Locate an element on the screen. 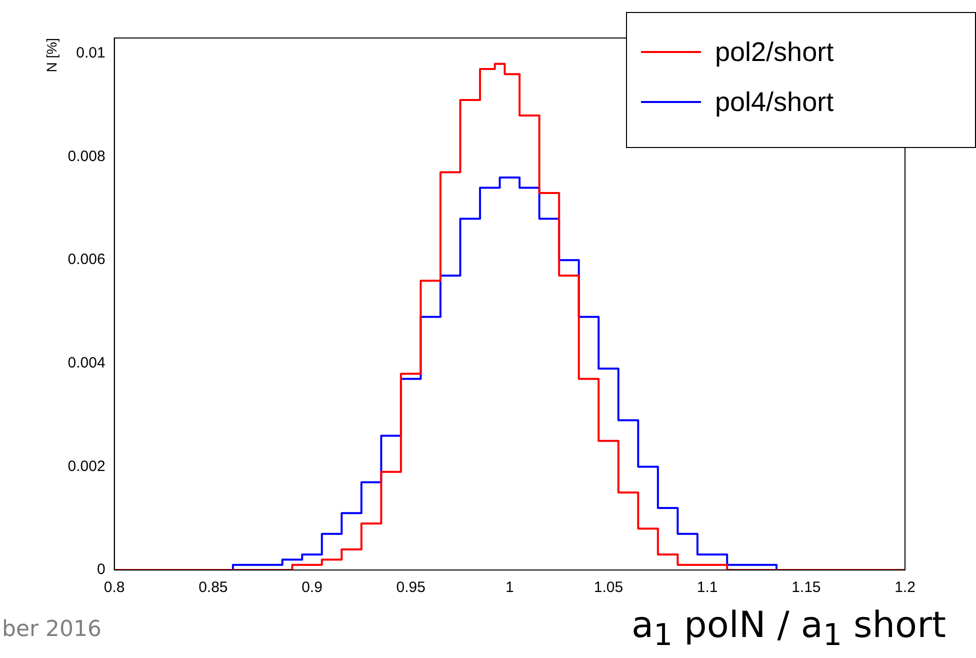 Image resolution: width=976 pixels, height=658 pixels. y-axis-title: N [%] is located at coordinates (51, 55).